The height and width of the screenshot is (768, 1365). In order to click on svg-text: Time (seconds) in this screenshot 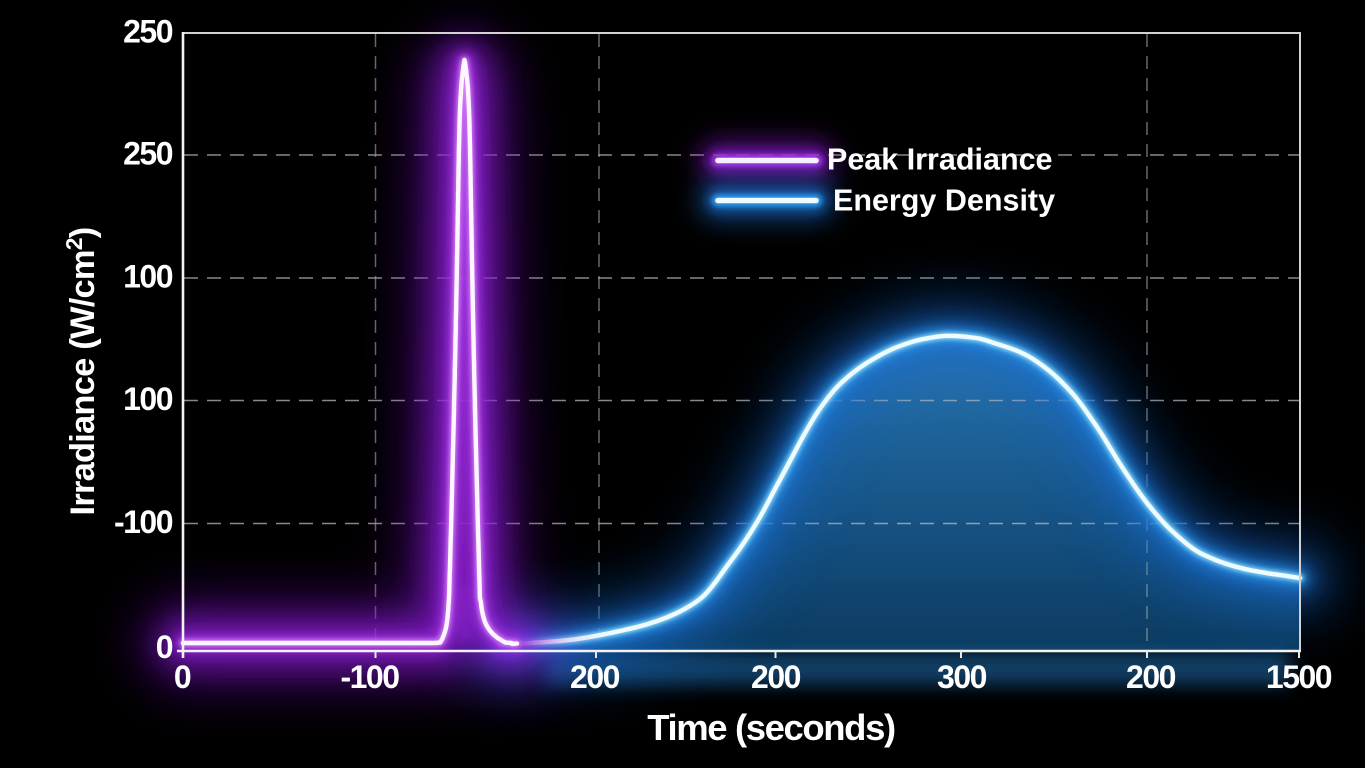, I will do `click(771, 727)`.